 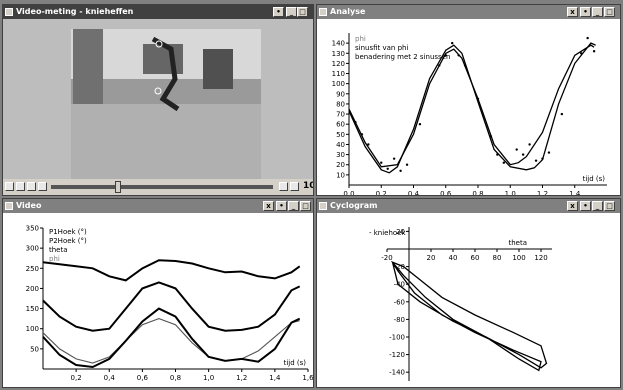 What do you see at coordinates (338, 64) in the screenshot?
I see `y-tick-label: 120` at bounding box center [338, 64].